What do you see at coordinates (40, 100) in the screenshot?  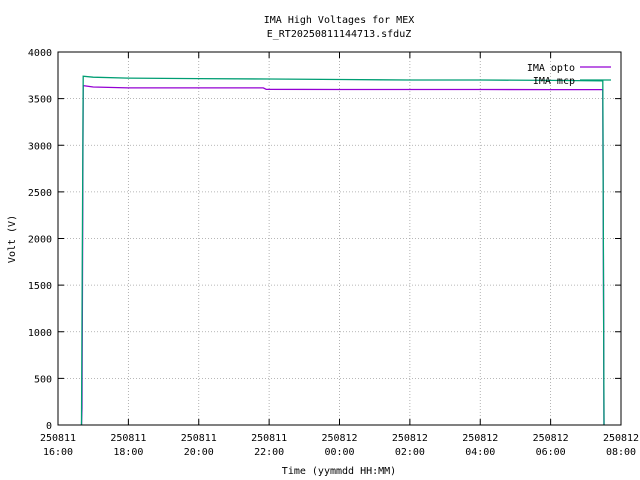 I see `y-tick-label: 3500` at bounding box center [40, 100].